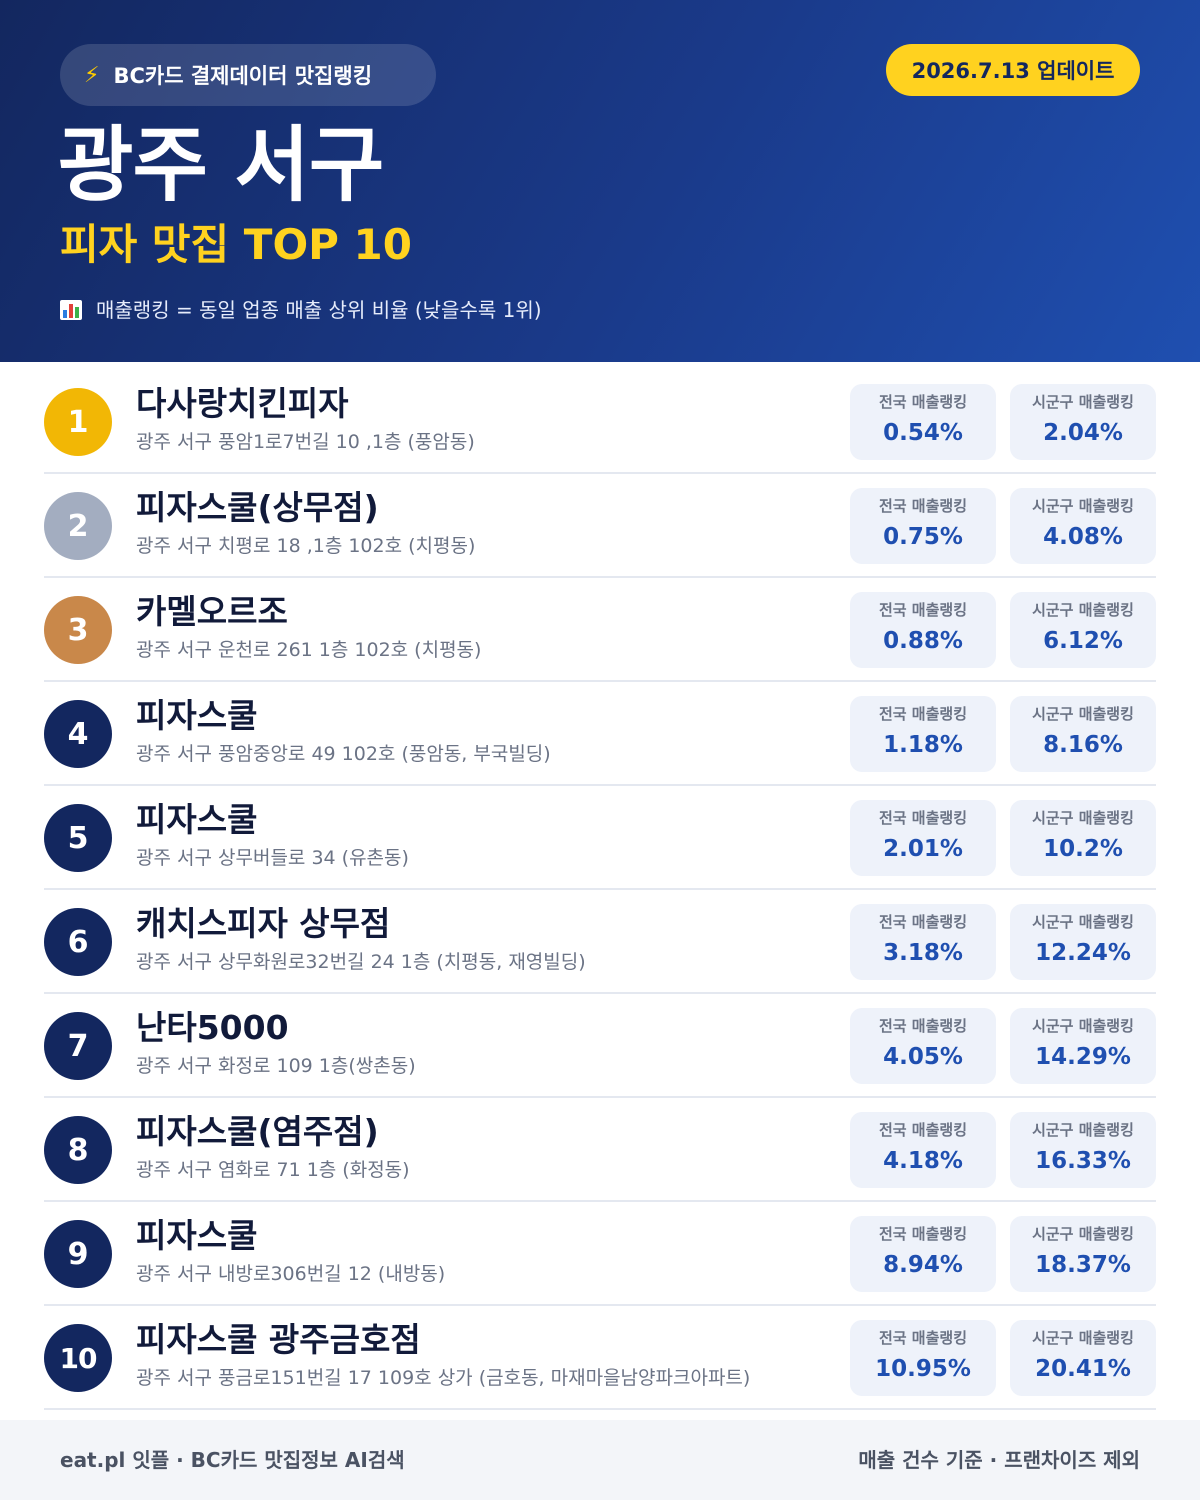  What do you see at coordinates (78, 1046) in the screenshot?
I see `rank-badge: 7` at bounding box center [78, 1046].